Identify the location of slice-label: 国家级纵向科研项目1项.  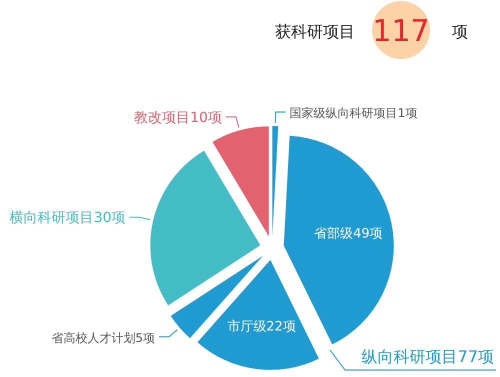
(354, 113).